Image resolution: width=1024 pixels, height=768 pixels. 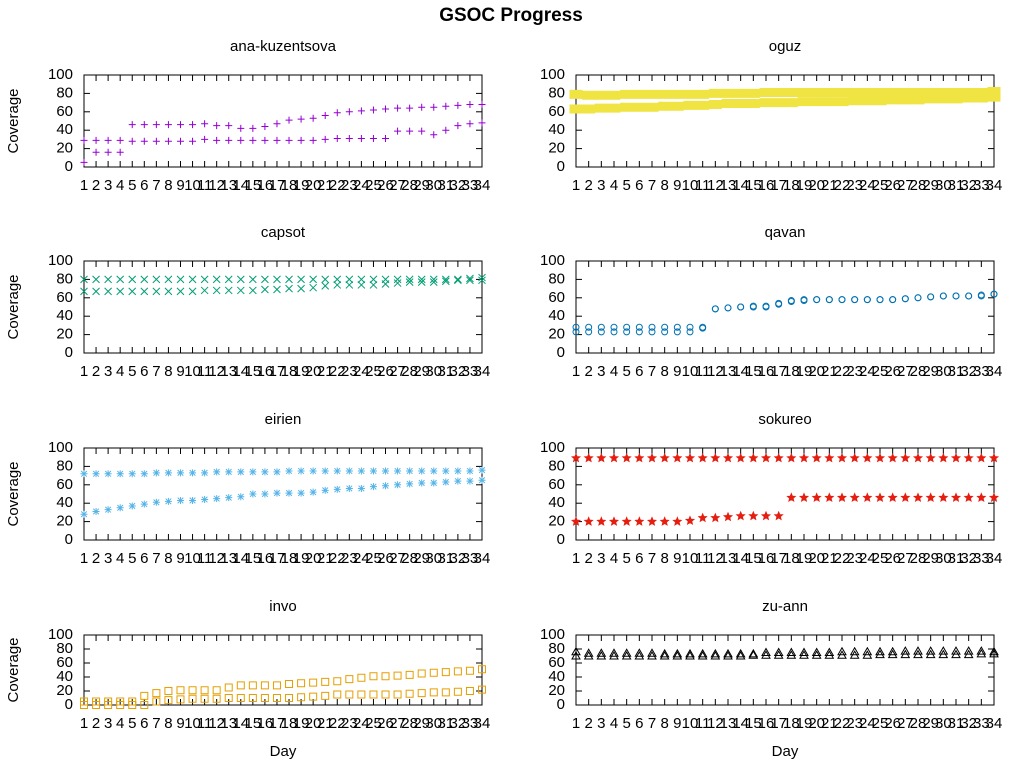 I want to click on x-tick-label: 5, so click(x=626, y=558).